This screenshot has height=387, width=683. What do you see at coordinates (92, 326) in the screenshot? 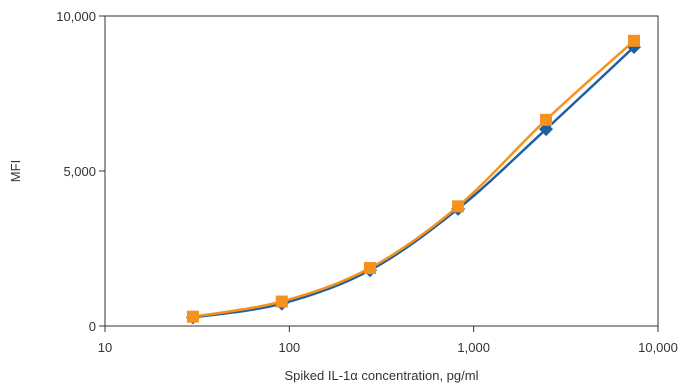
I see `y-tick-label: 0` at bounding box center [92, 326].